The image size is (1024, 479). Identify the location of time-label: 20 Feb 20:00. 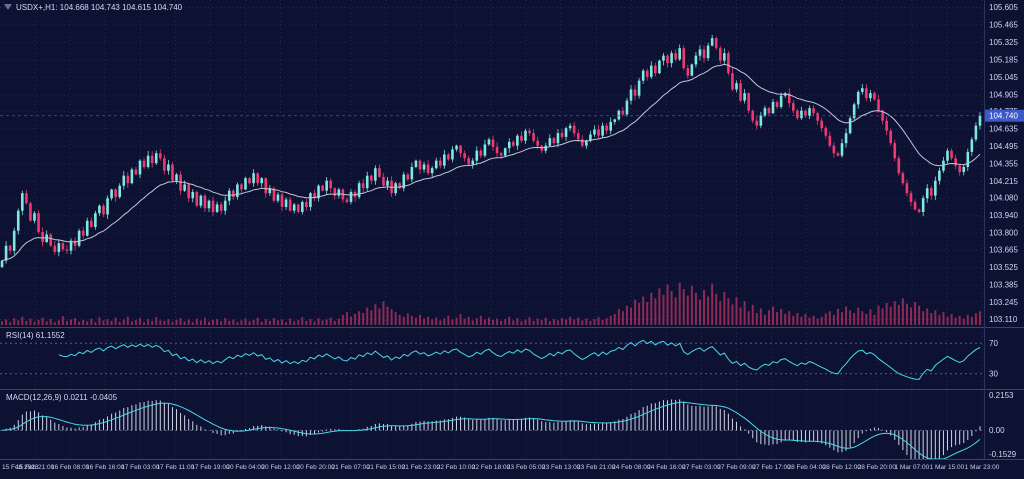
(315, 467).